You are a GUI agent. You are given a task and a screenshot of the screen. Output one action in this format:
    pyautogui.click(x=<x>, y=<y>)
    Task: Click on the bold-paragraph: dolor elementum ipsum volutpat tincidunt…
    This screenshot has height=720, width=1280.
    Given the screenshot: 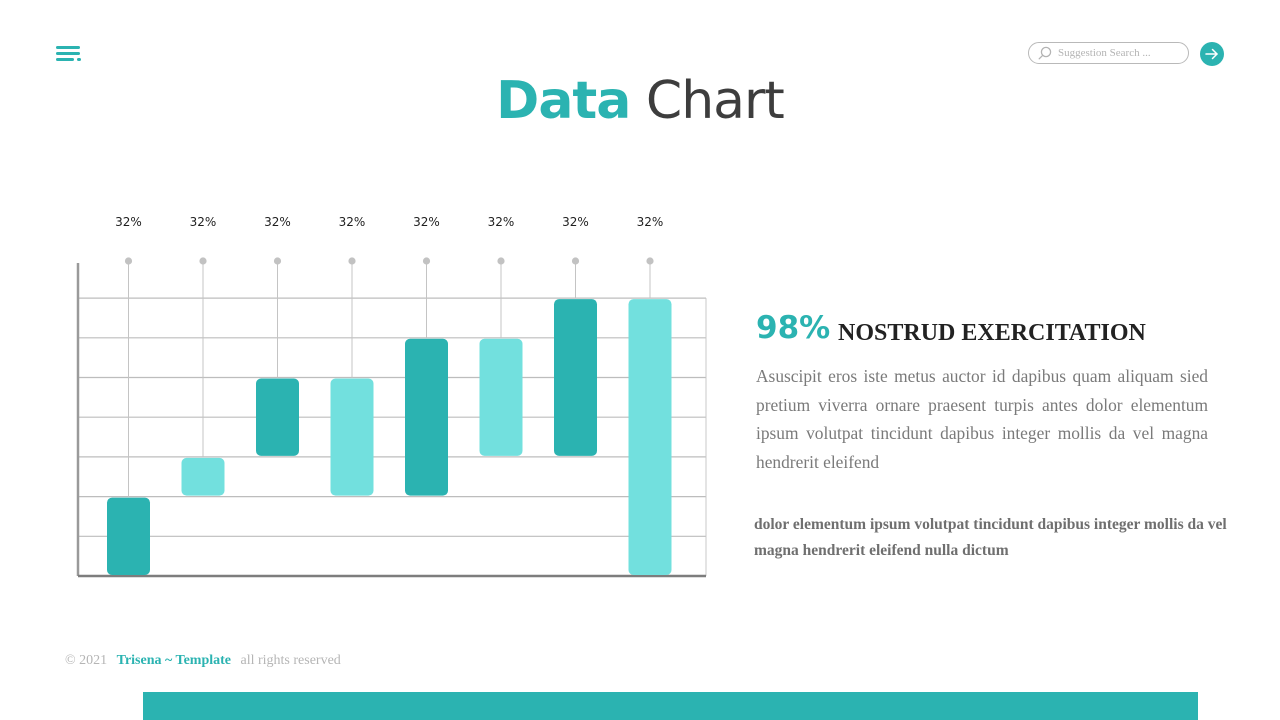 What is the action you would take?
    pyautogui.click(x=990, y=537)
    